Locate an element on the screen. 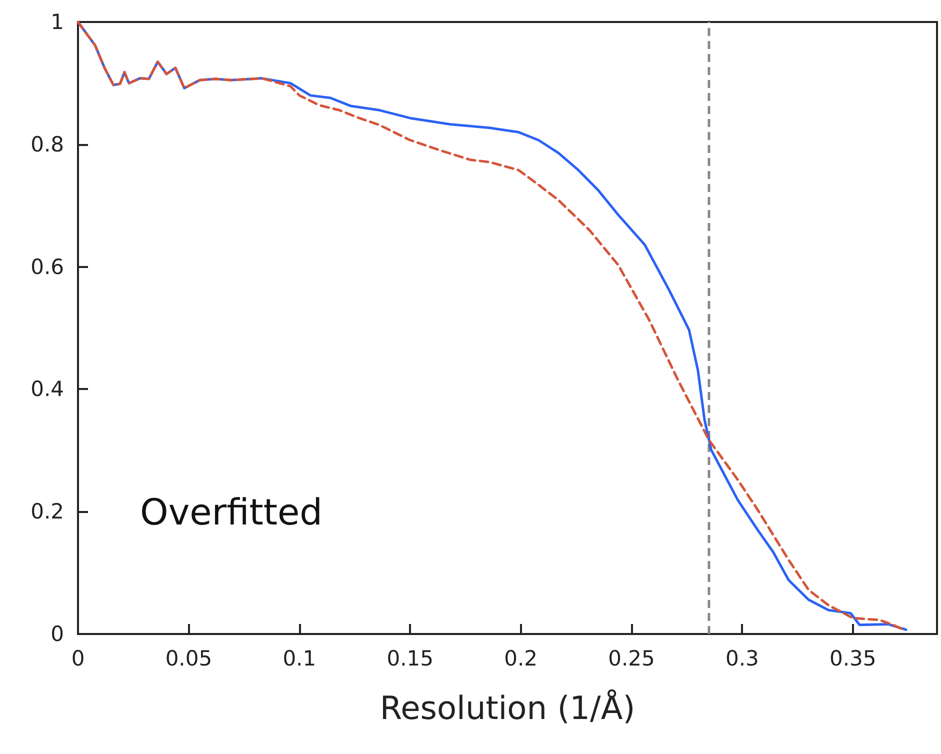 The image size is (941, 754). y-tick-label: 0.8 is located at coordinates (47, 144).